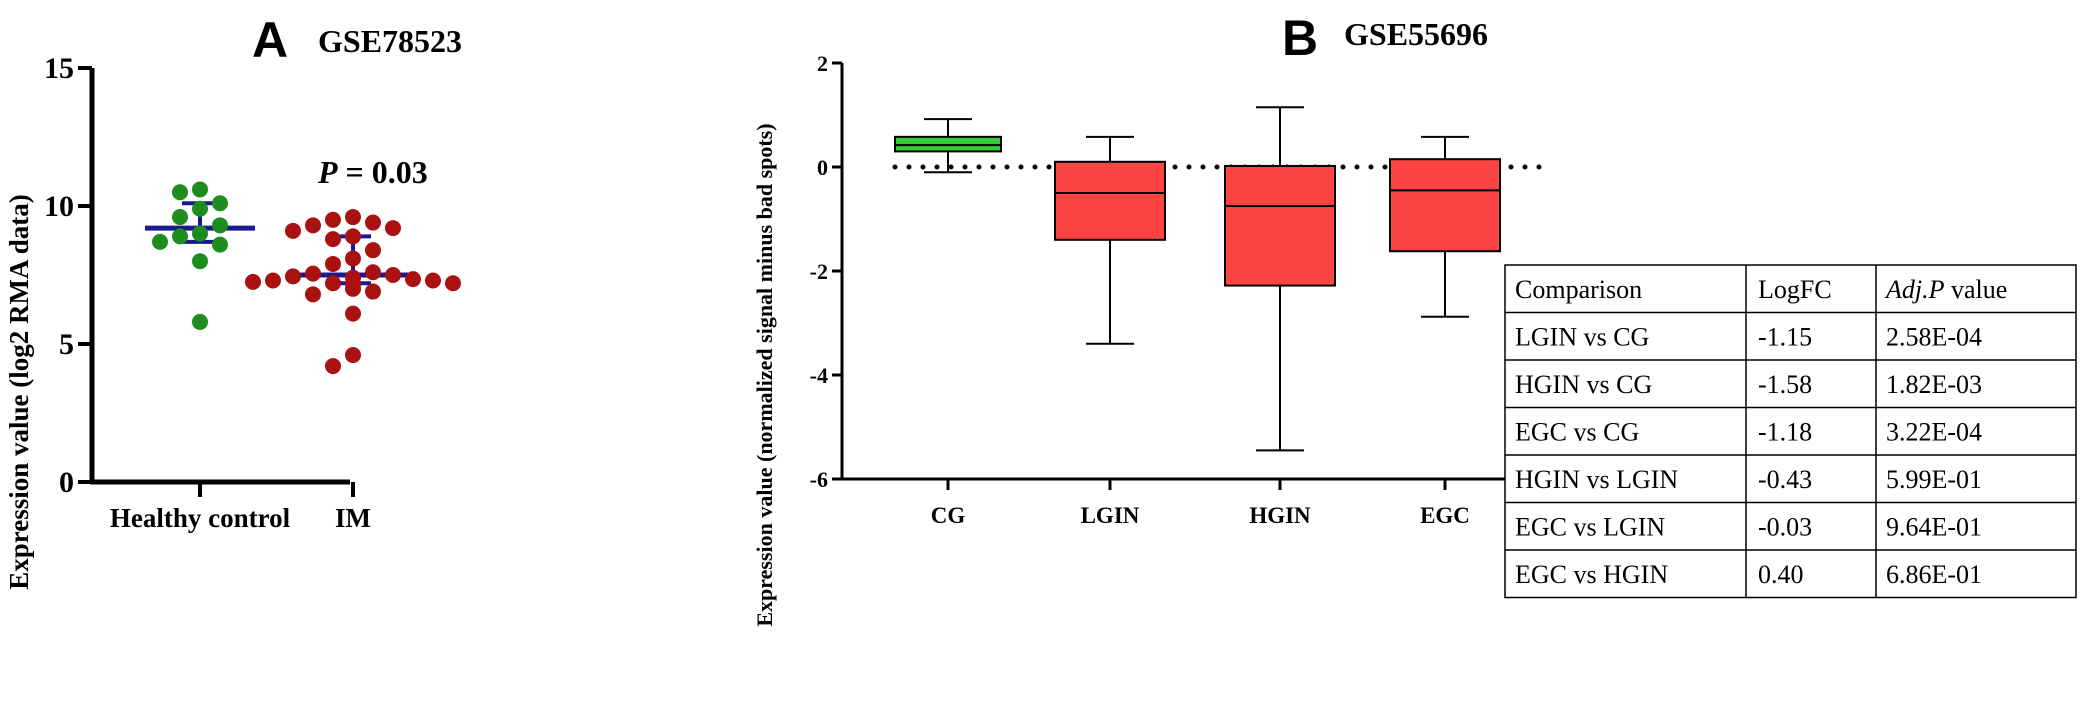 The width and height of the screenshot is (2093, 712). What do you see at coordinates (390, 41) in the screenshot?
I see `panel-a-title: GSE78523` at bounding box center [390, 41].